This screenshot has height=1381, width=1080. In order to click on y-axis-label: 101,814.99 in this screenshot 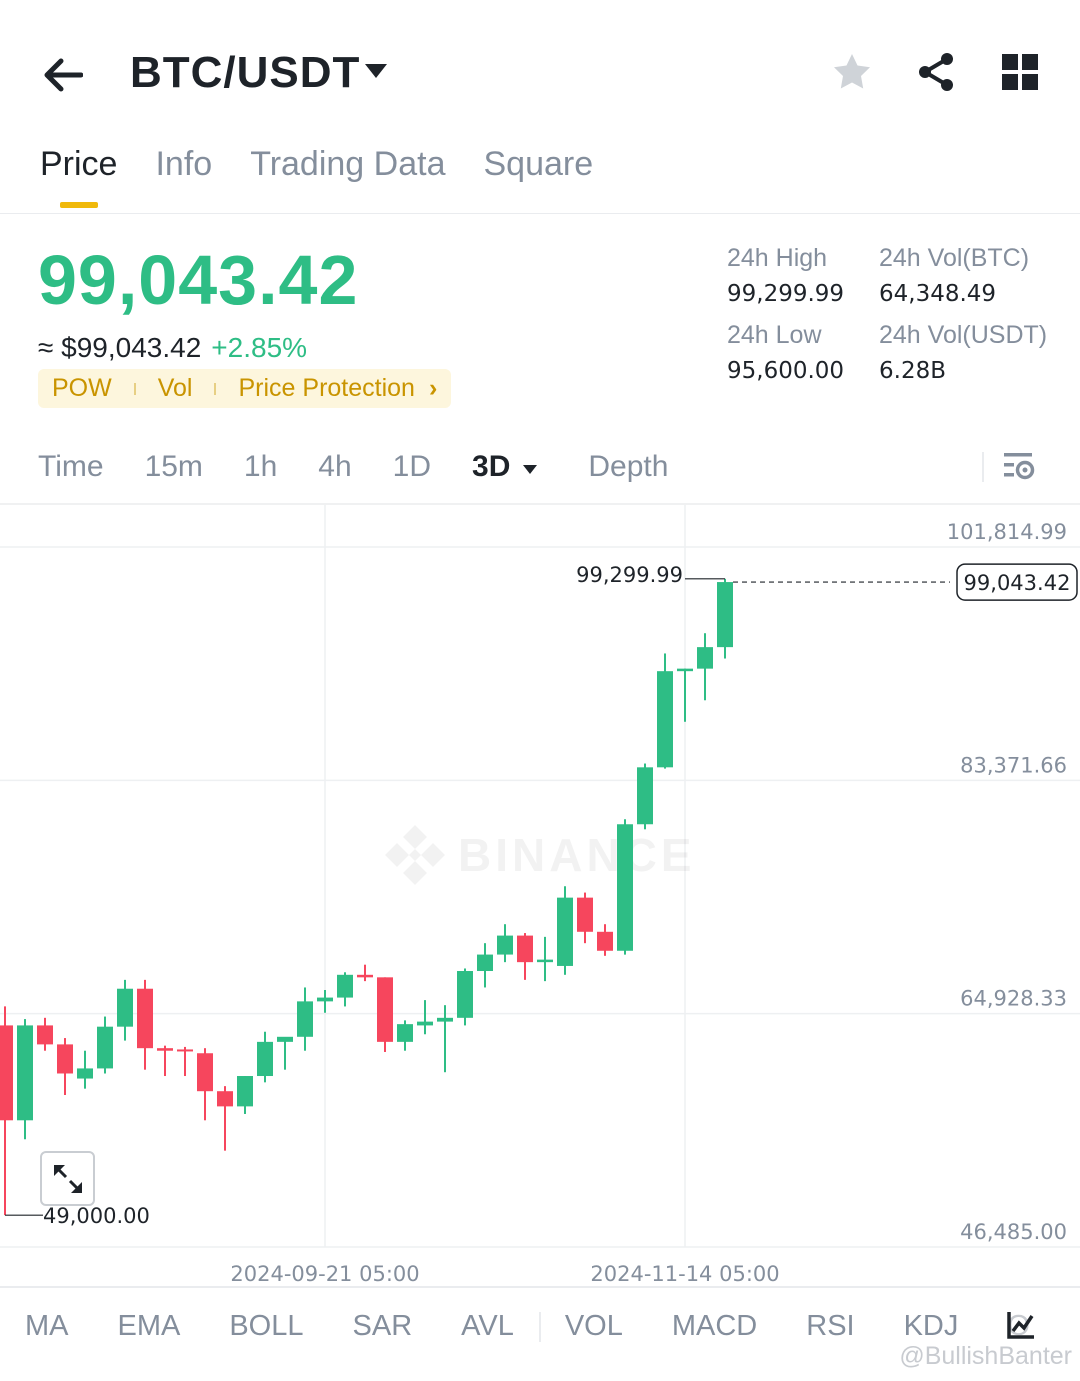, I will do `click(1007, 532)`.